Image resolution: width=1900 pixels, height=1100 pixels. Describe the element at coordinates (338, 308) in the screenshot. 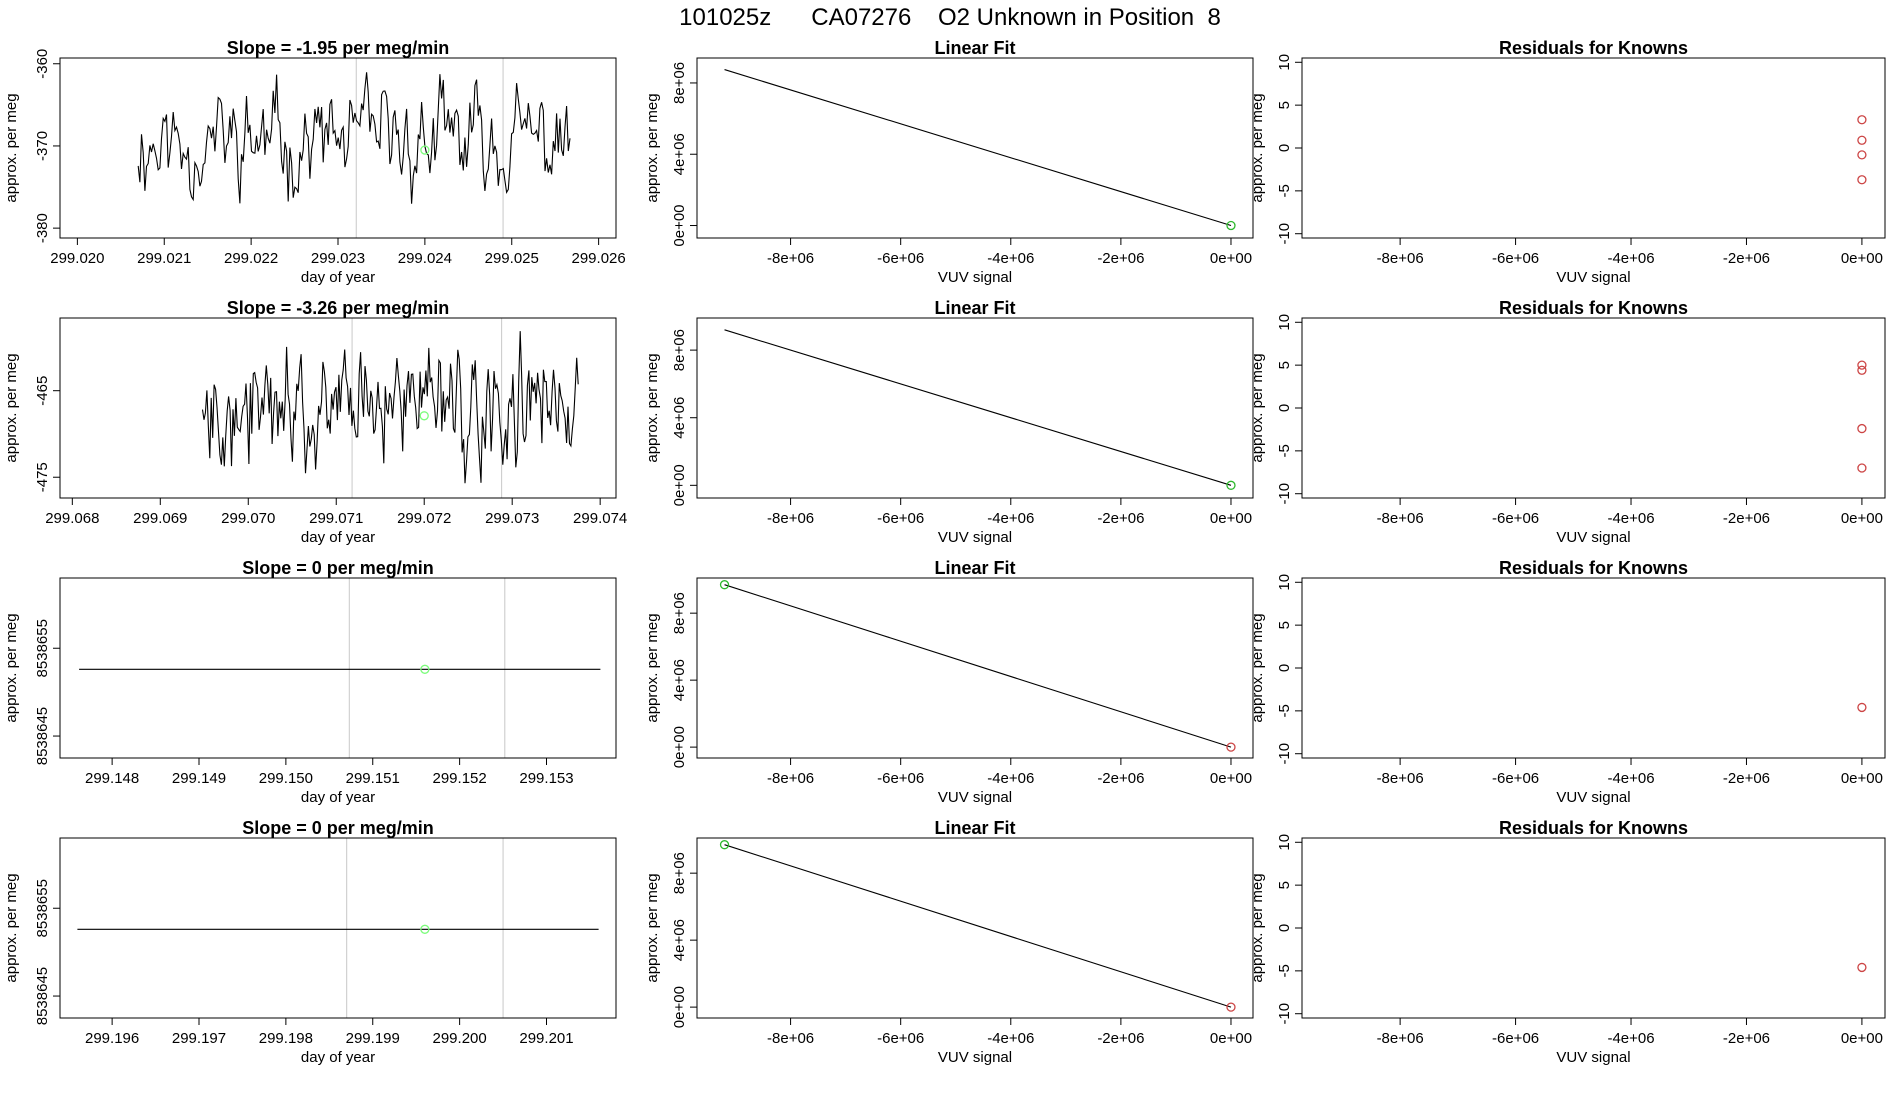

I see `panel-title: Slope = -3.26 per meg/min` at that location.